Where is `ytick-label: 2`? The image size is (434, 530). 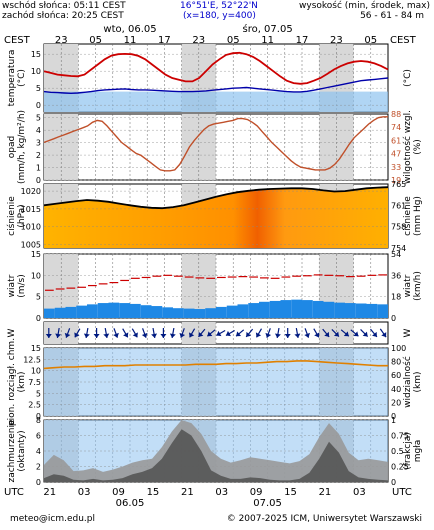
ytick-label: 2 is located at coordinates (38, 155).